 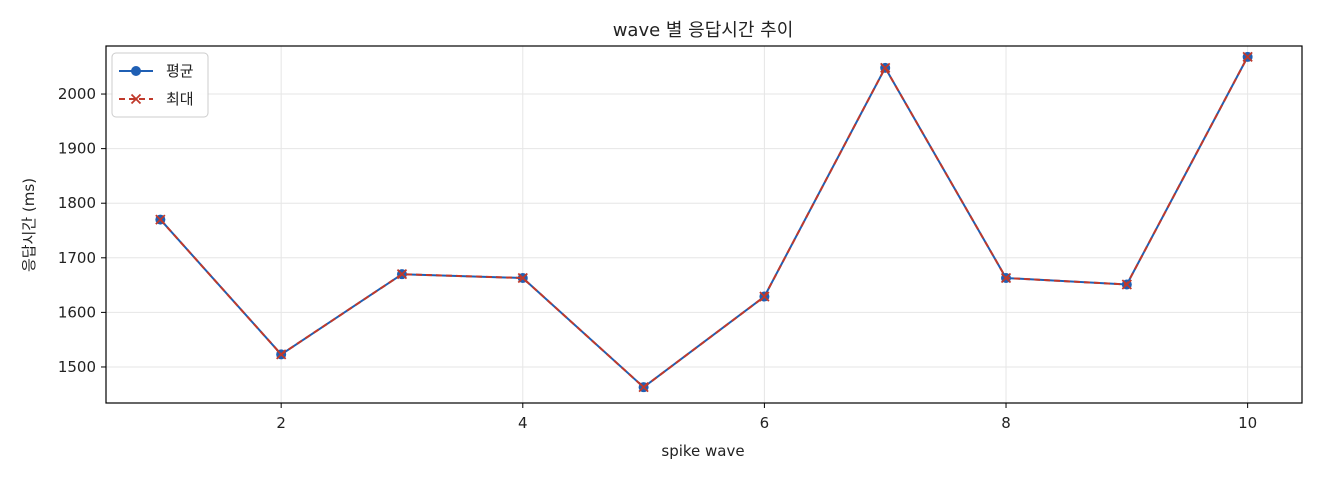 I want to click on legend-marker-x, so click(x=136, y=99).